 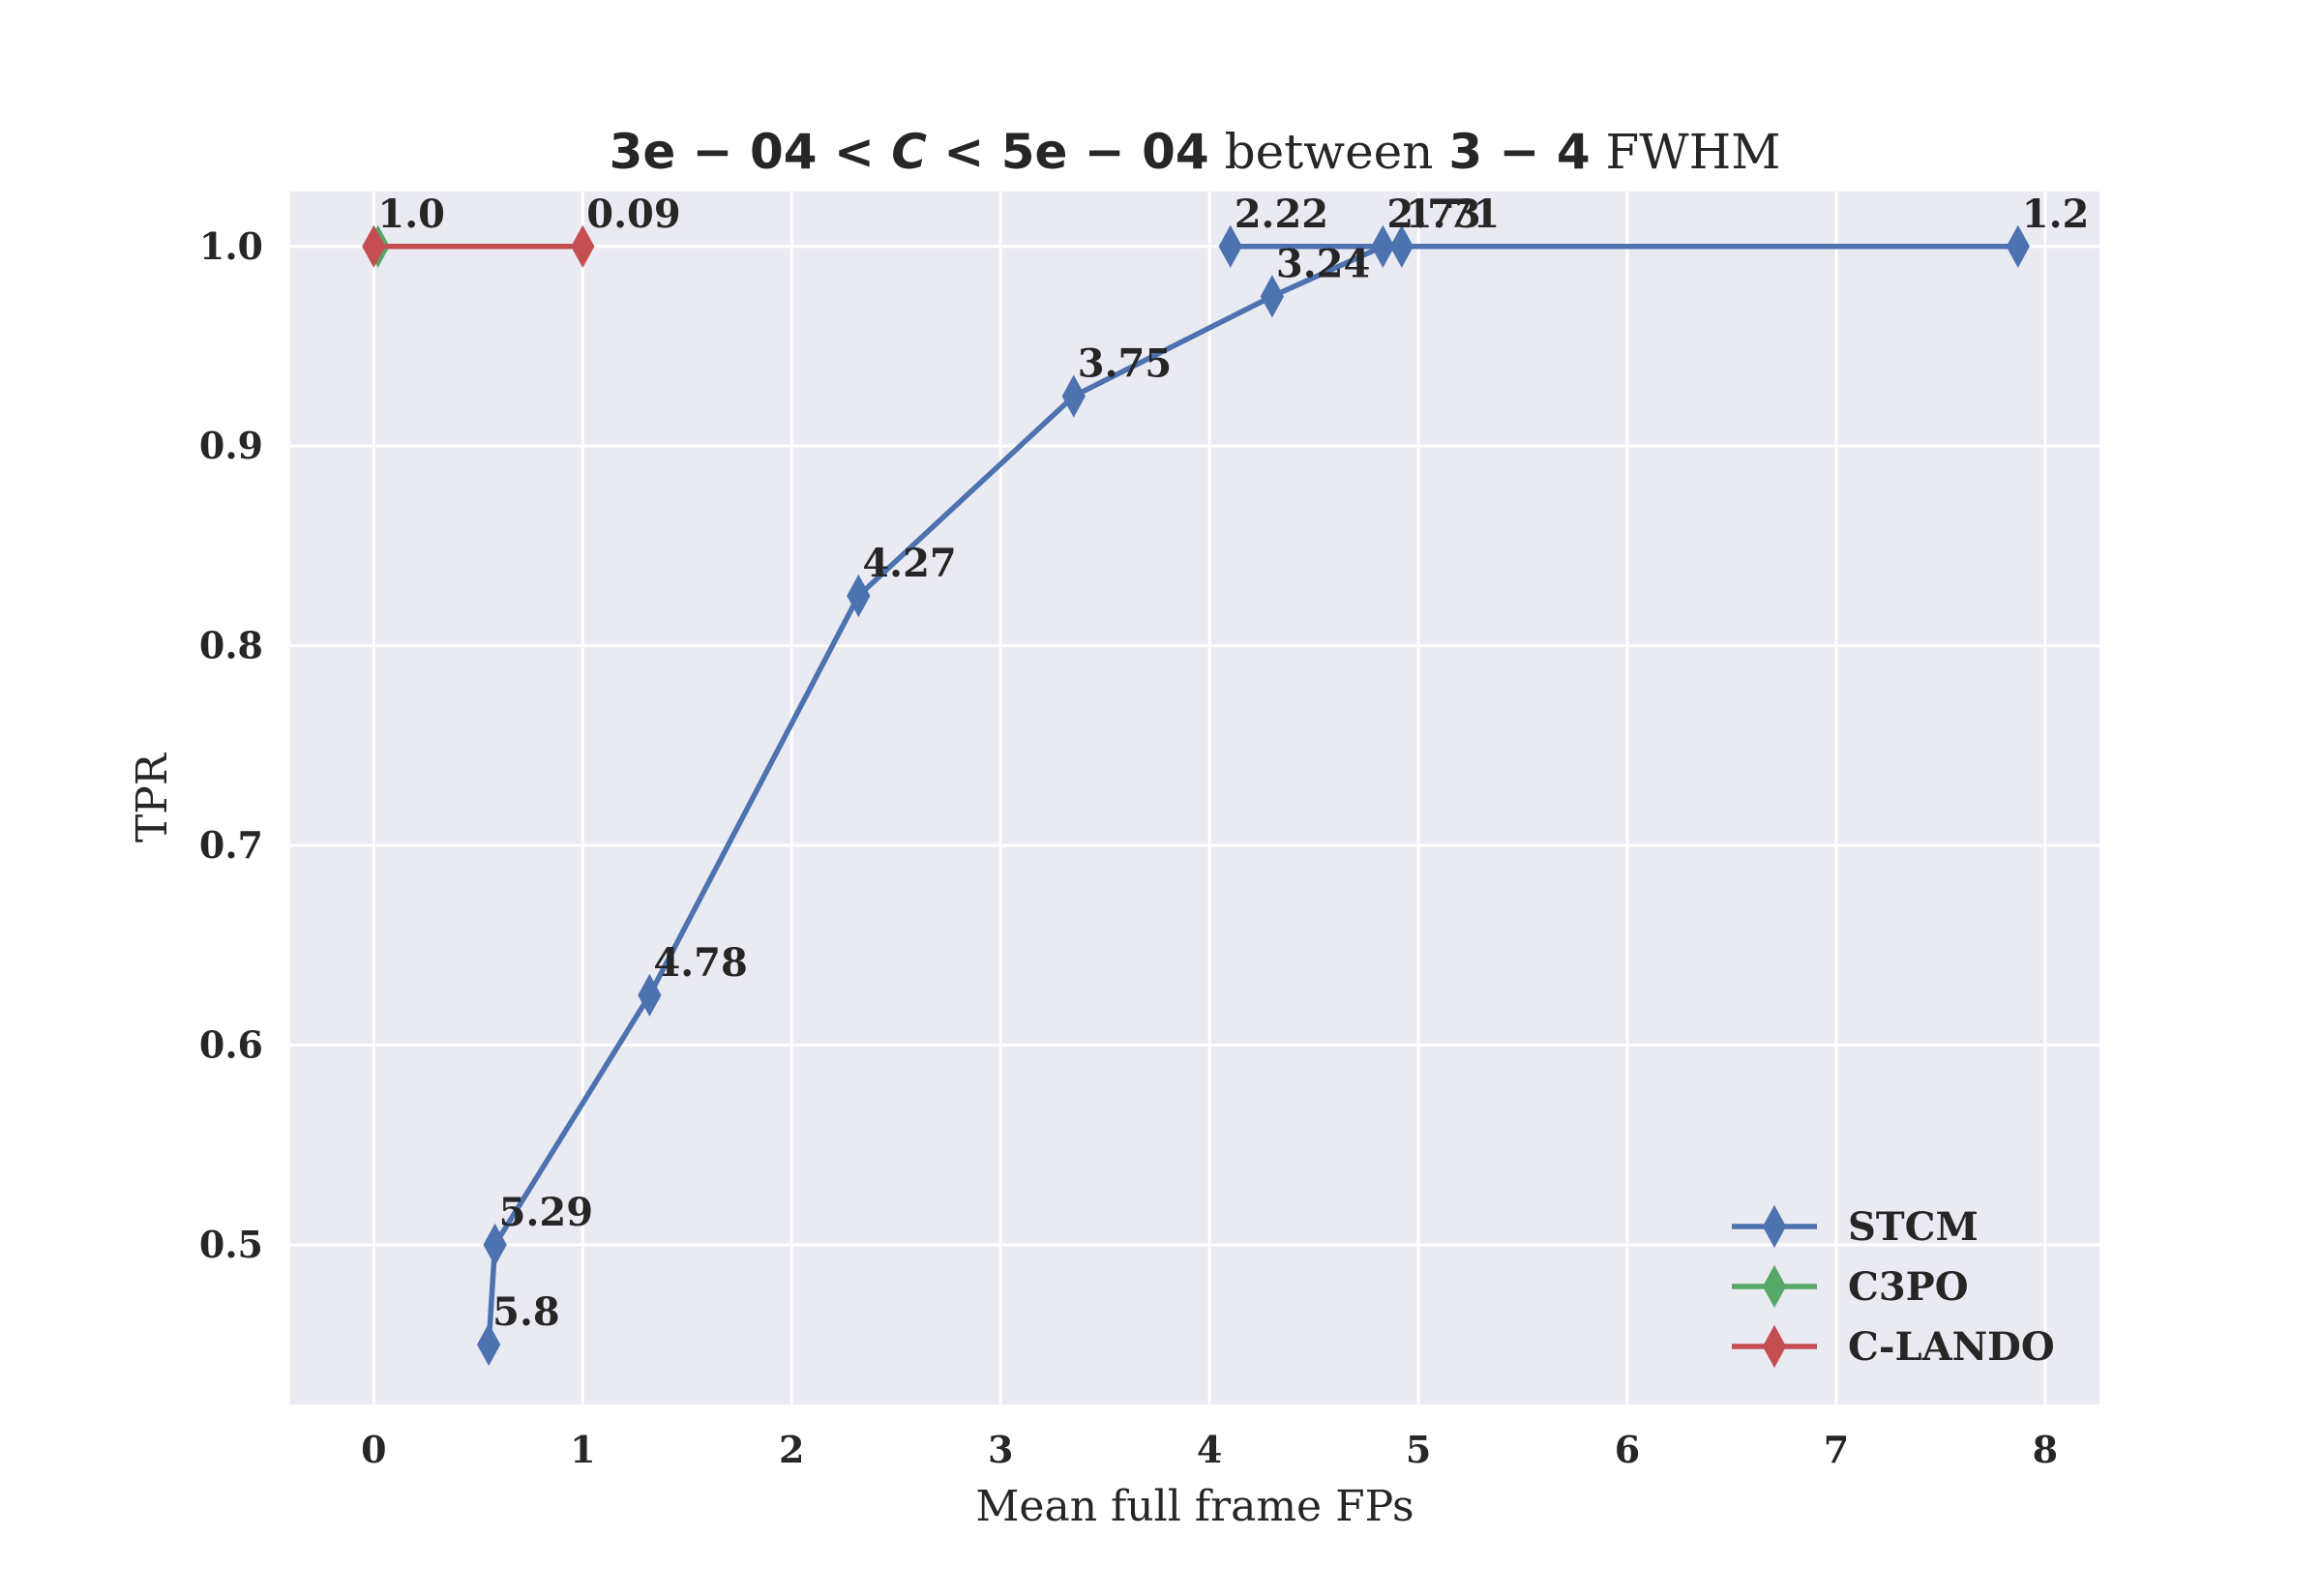 I want to click on legend-item: C-LANDO, so click(x=1893, y=1347).